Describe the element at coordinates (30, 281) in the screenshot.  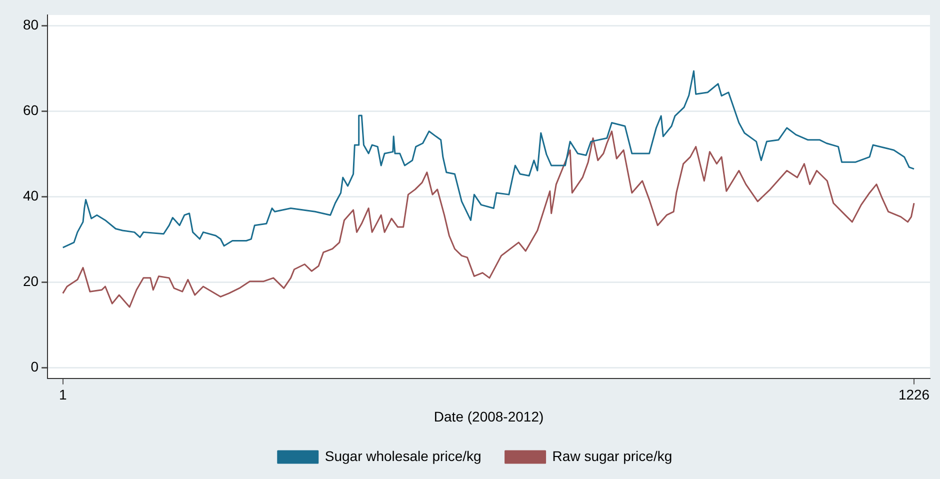
I see `y-tick-label: 20` at that location.